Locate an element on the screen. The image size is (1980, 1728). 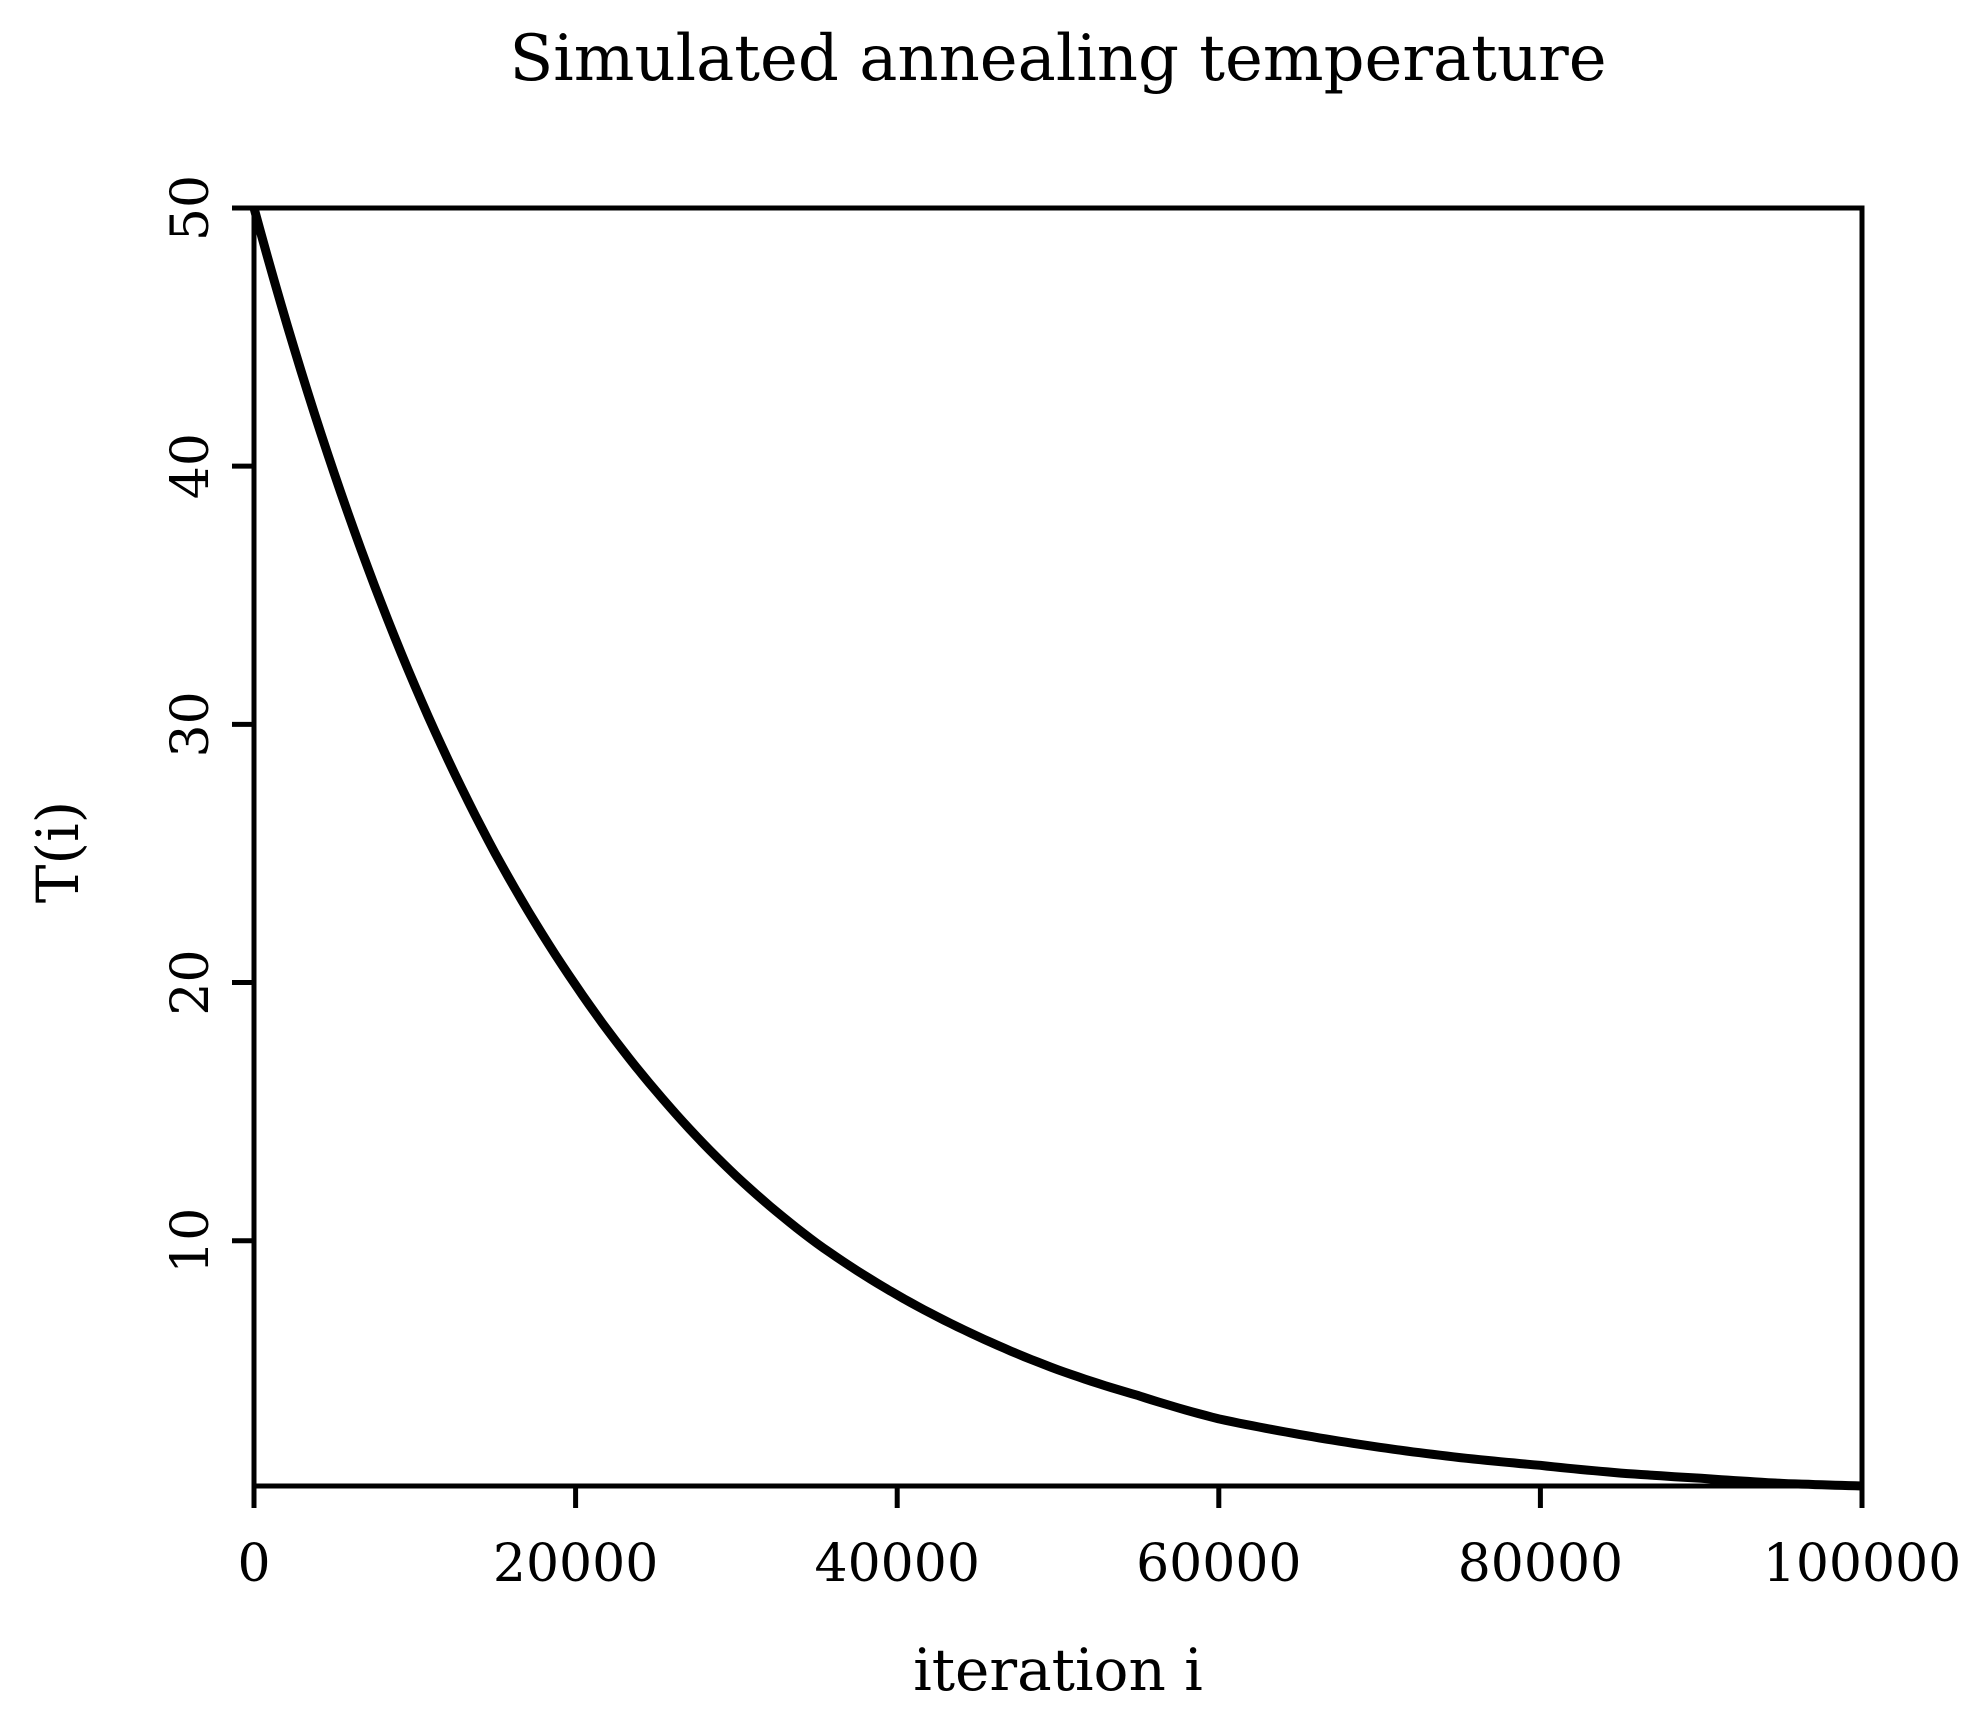
x-tick-label: 0 is located at coordinates (253, 1564).